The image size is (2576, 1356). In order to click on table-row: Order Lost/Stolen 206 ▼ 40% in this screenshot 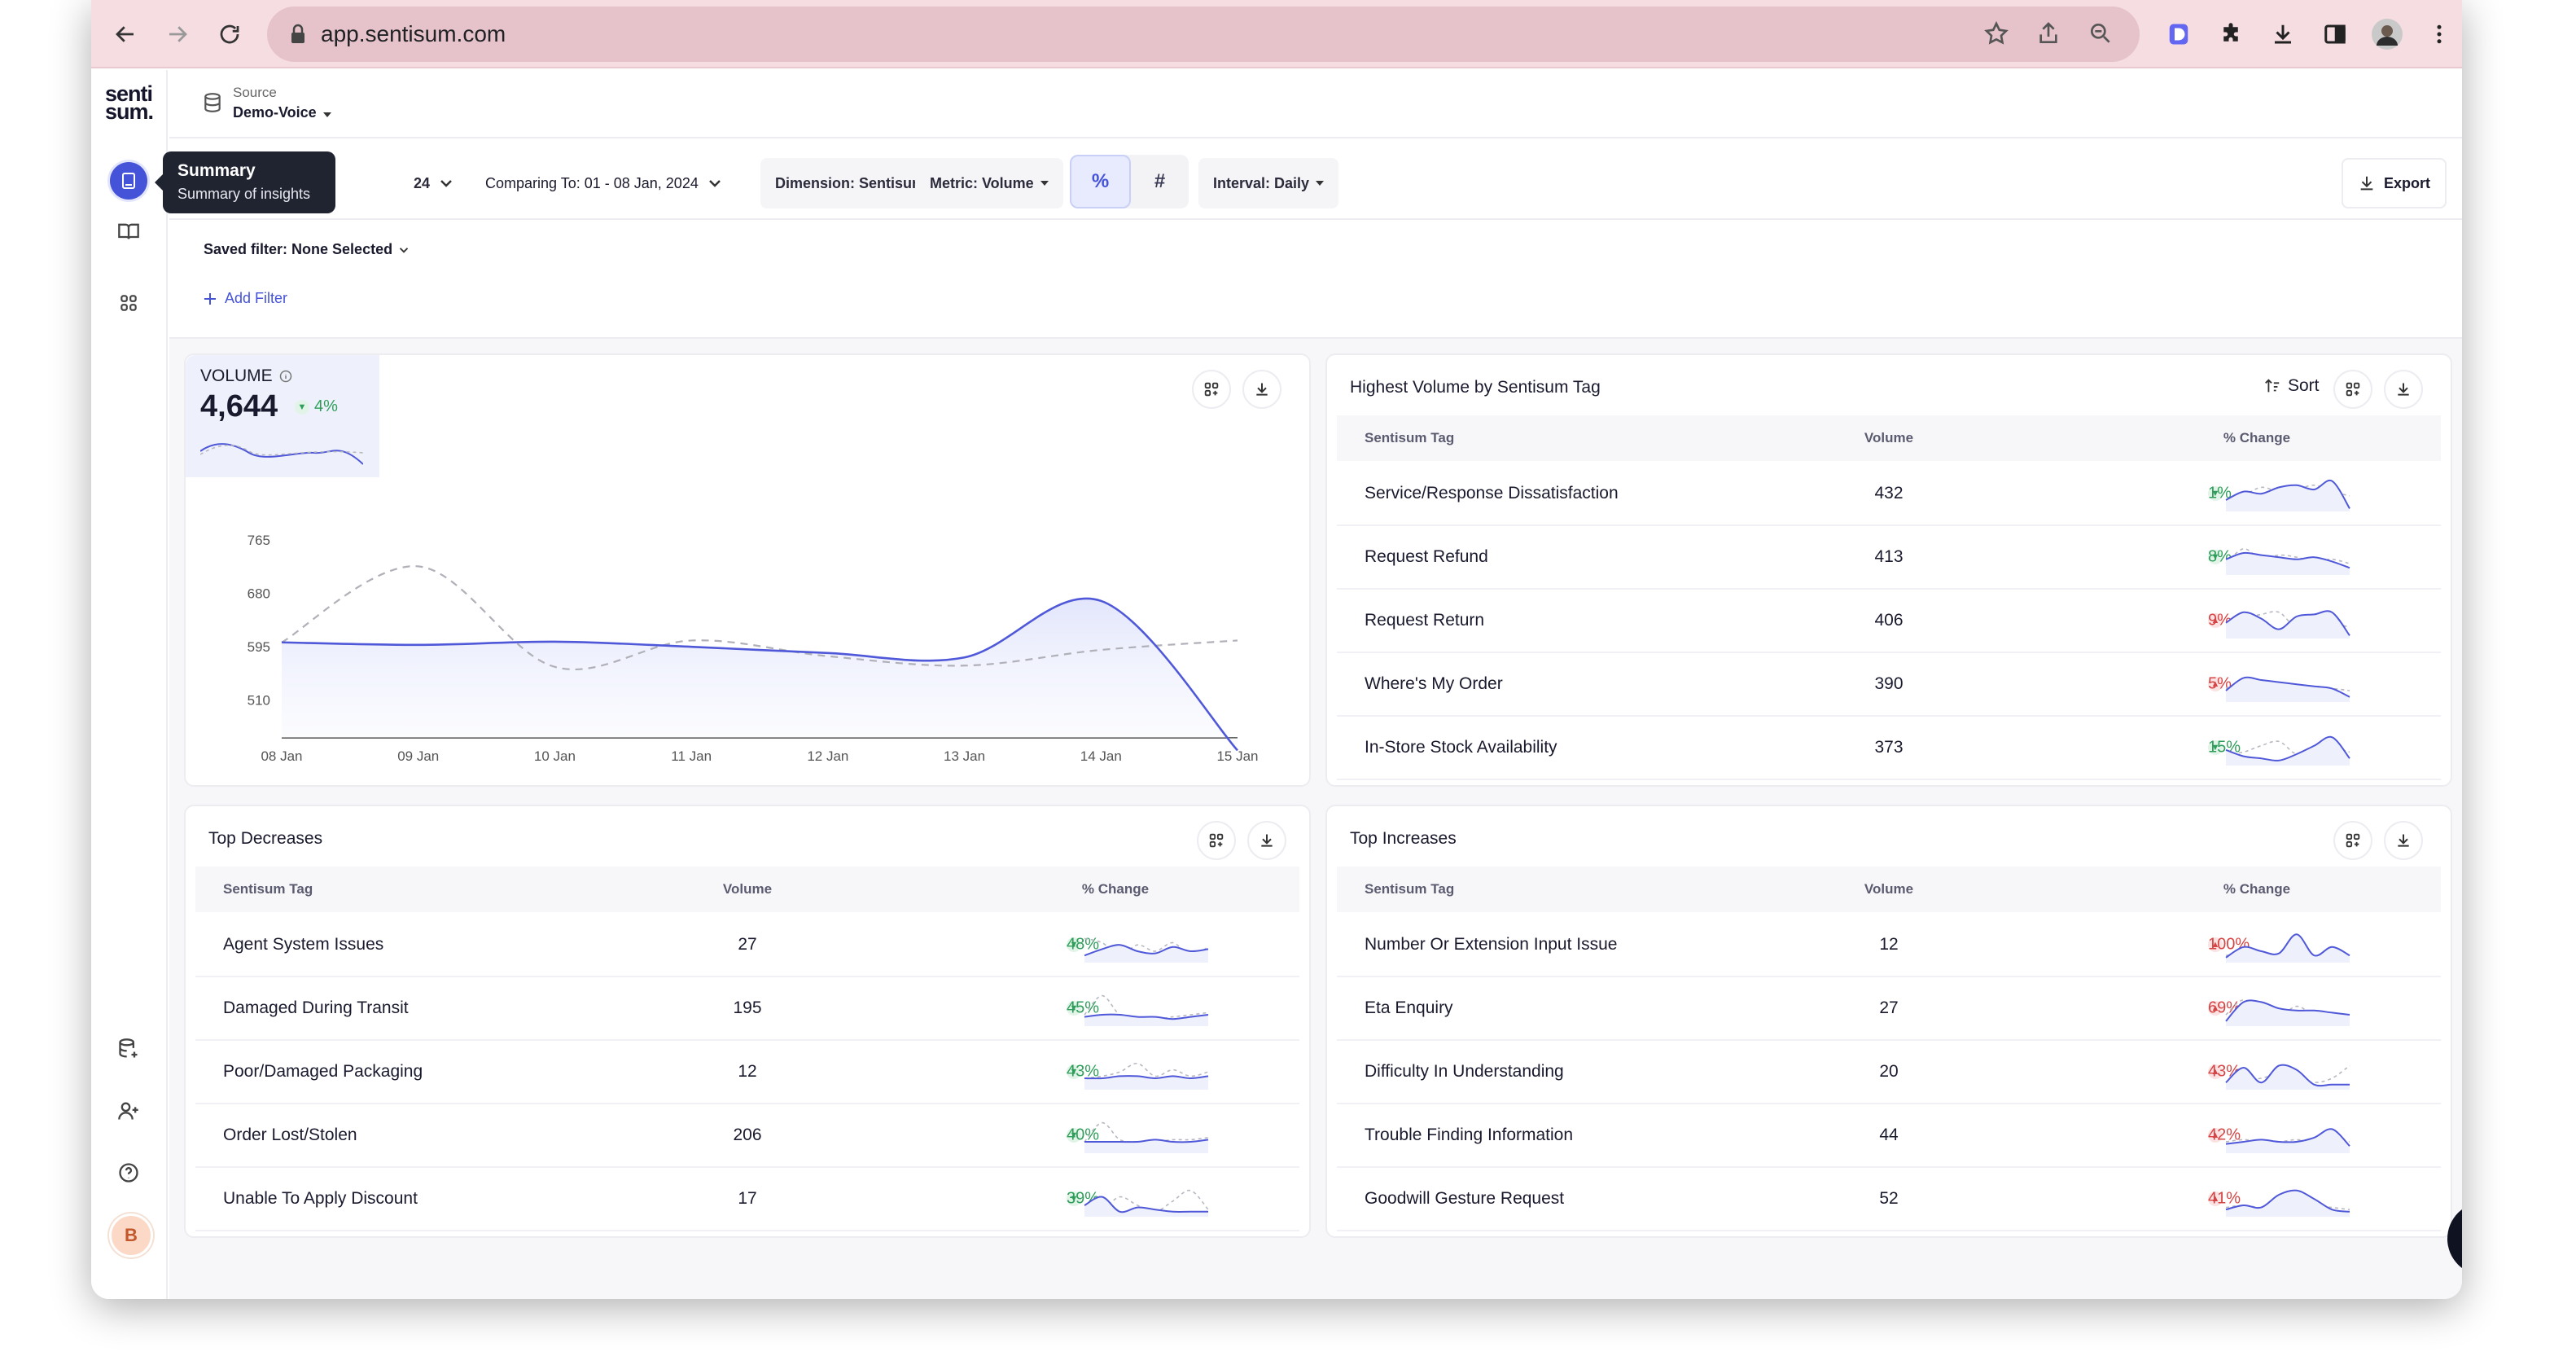, I will do `click(747, 1136)`.